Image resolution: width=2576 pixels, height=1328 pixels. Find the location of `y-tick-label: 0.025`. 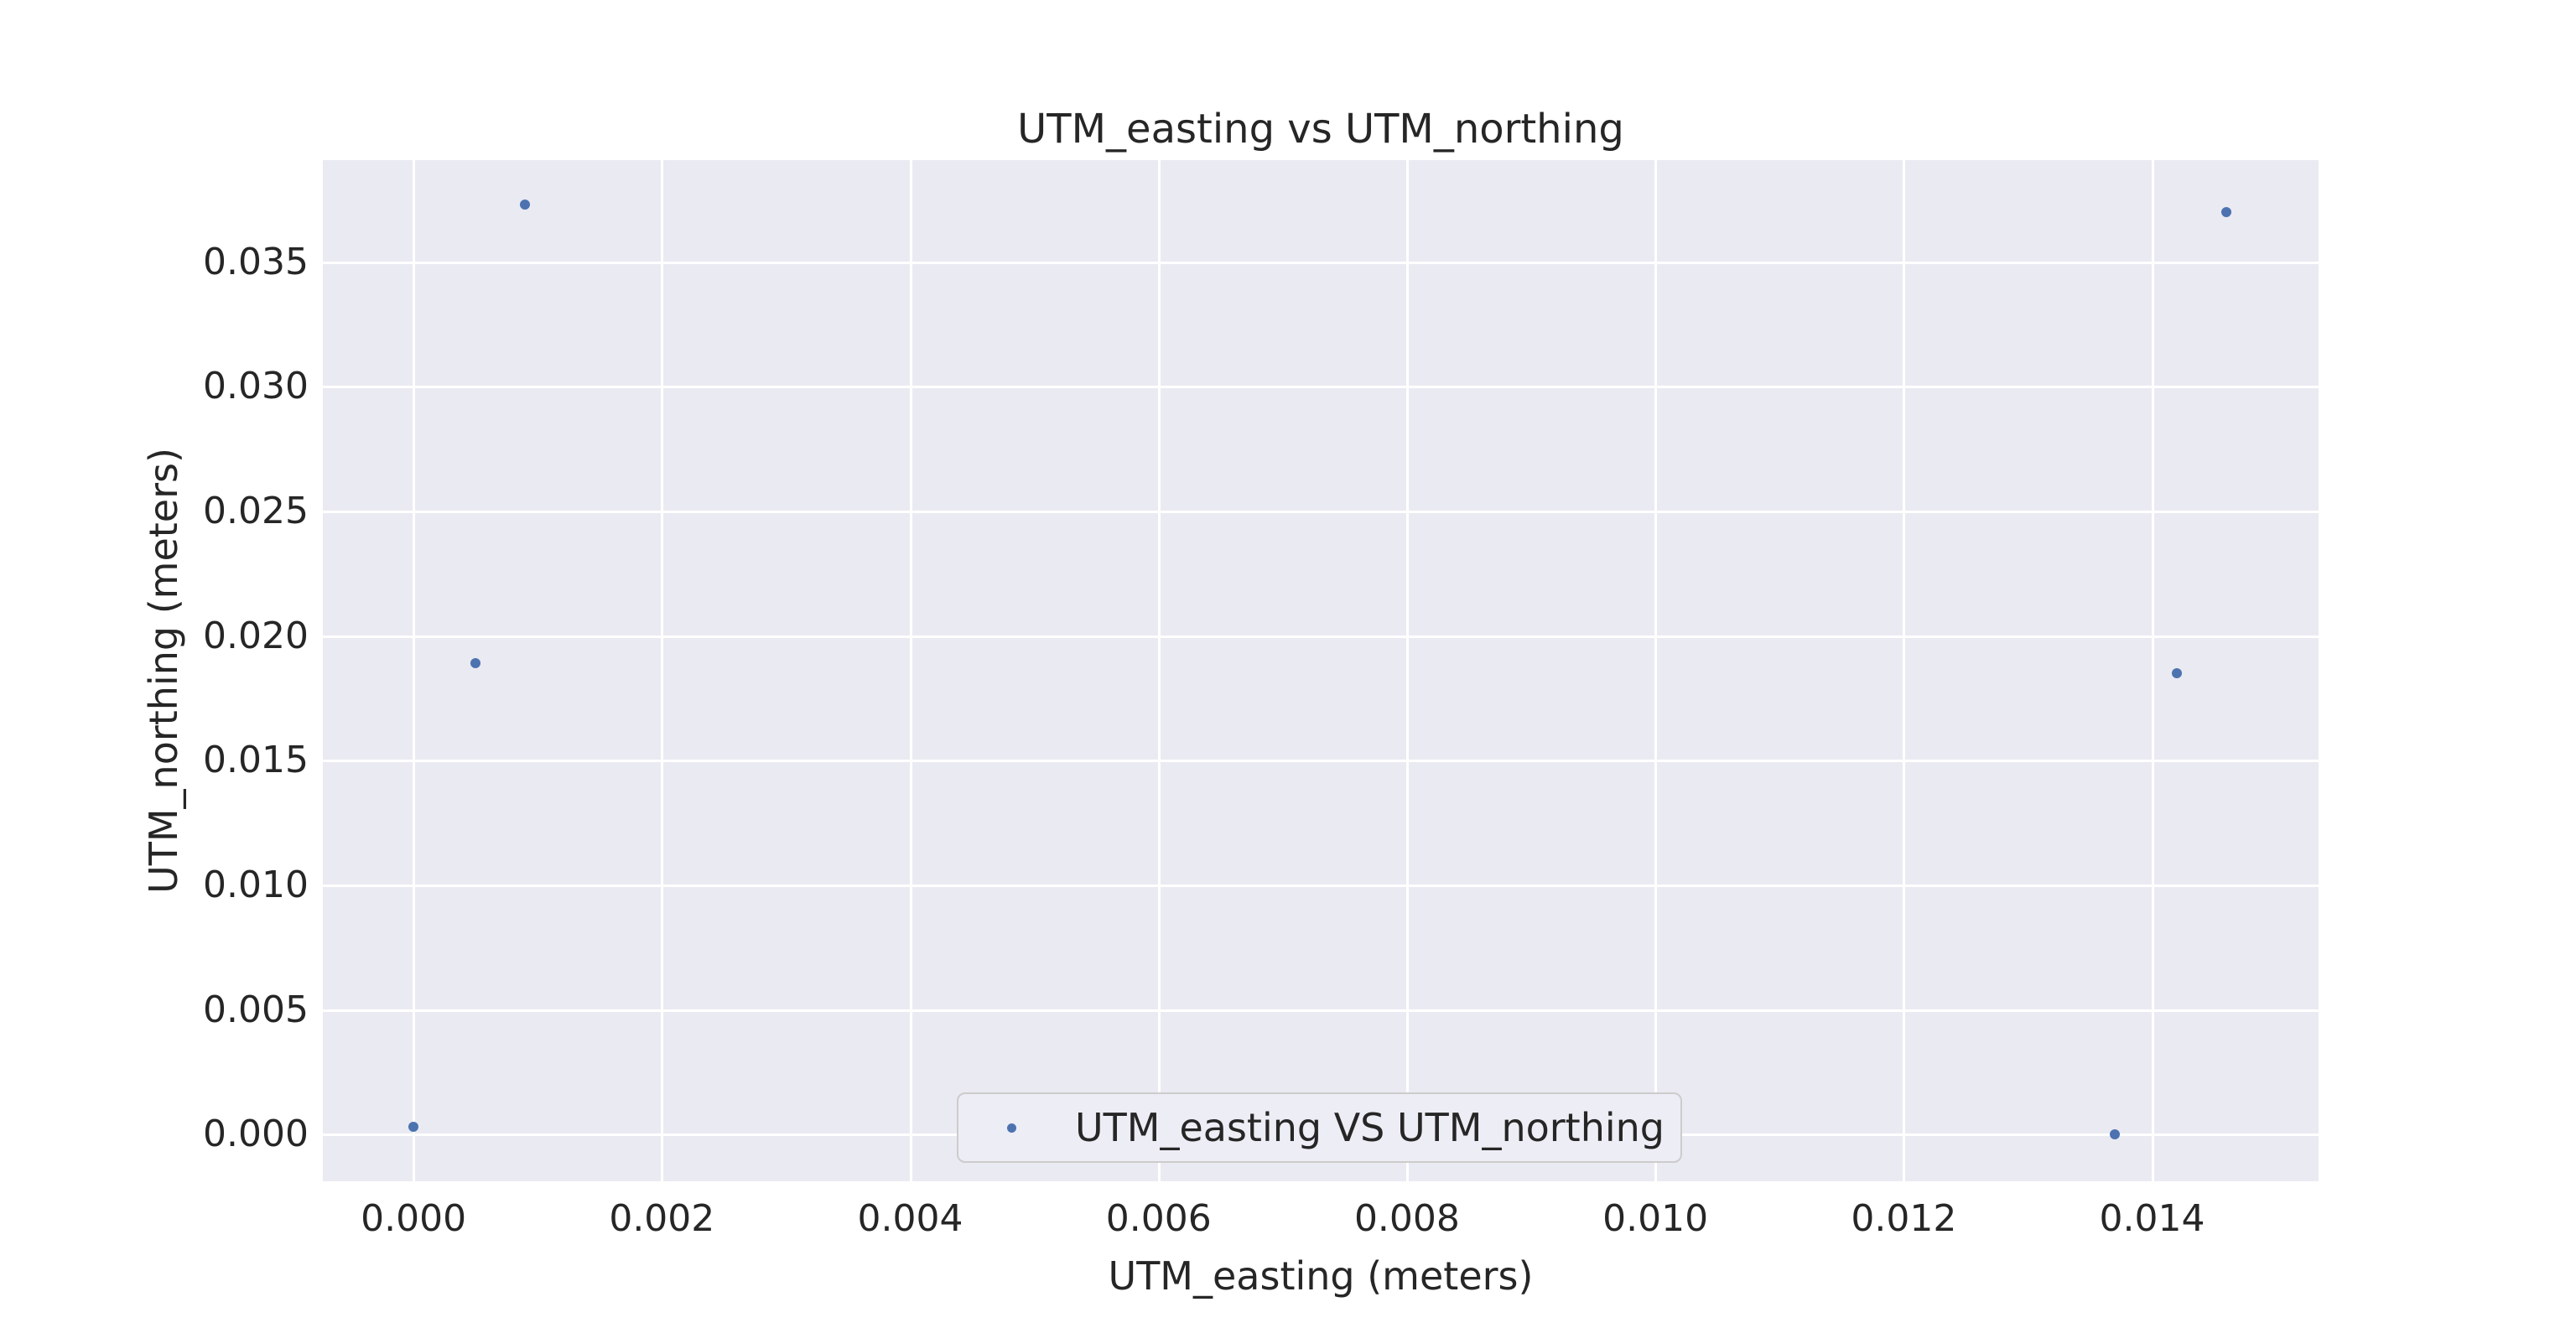

y-tick-label: 0.025 is located at coordinates (256, 510).